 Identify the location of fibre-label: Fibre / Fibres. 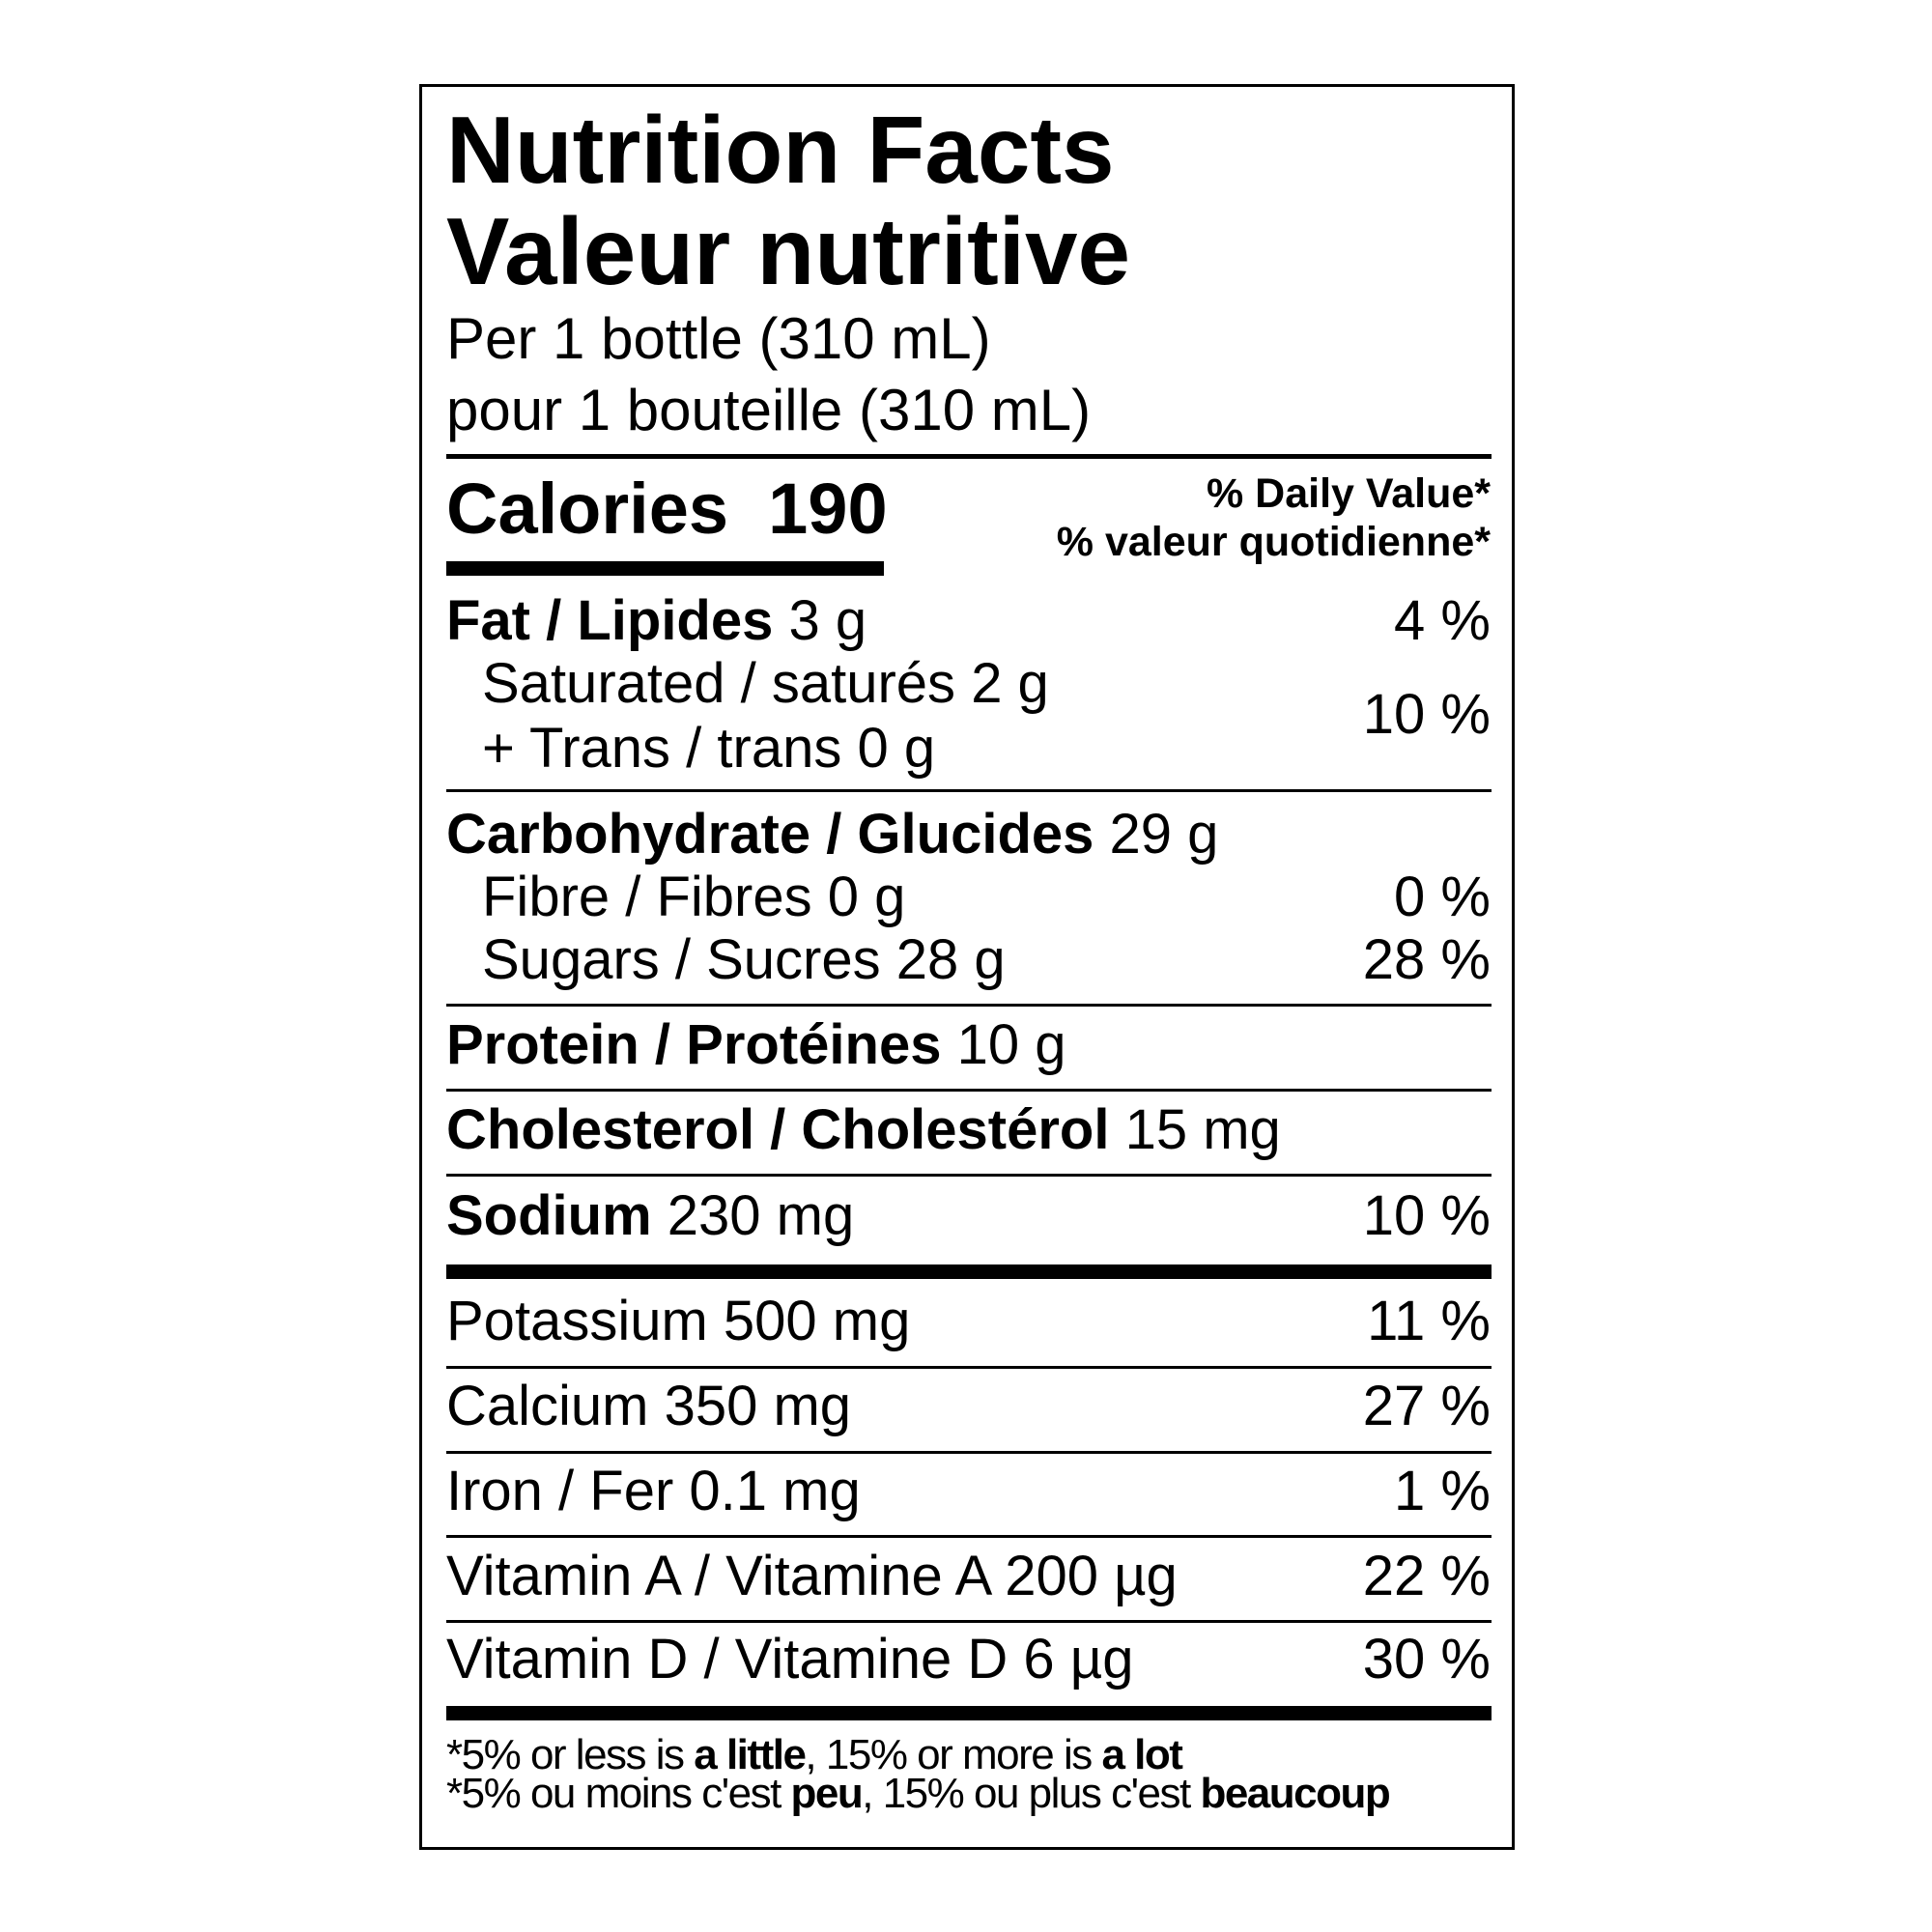
(647, 897).